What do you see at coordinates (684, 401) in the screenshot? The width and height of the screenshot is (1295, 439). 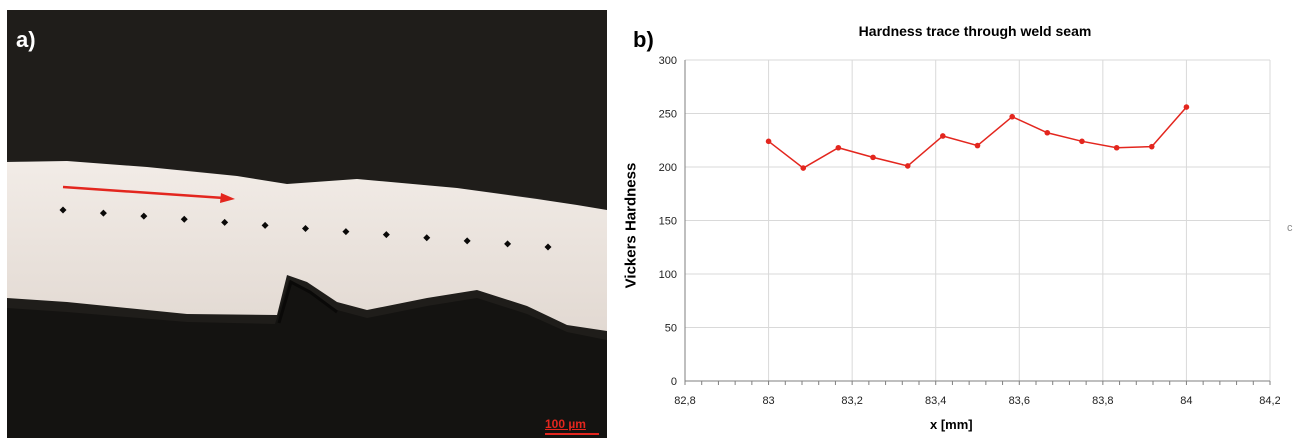 I see `x-tick-label: 82,8` at bounding box center [684, 401].